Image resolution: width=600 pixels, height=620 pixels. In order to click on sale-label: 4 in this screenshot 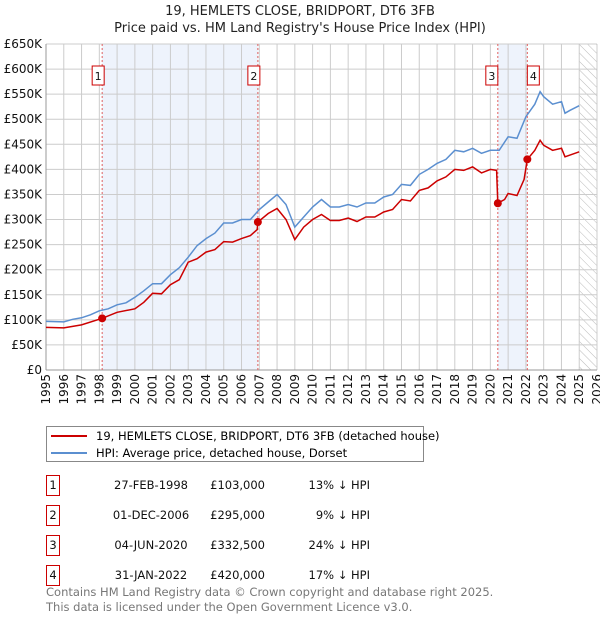, I will do `click(533, 76)`.